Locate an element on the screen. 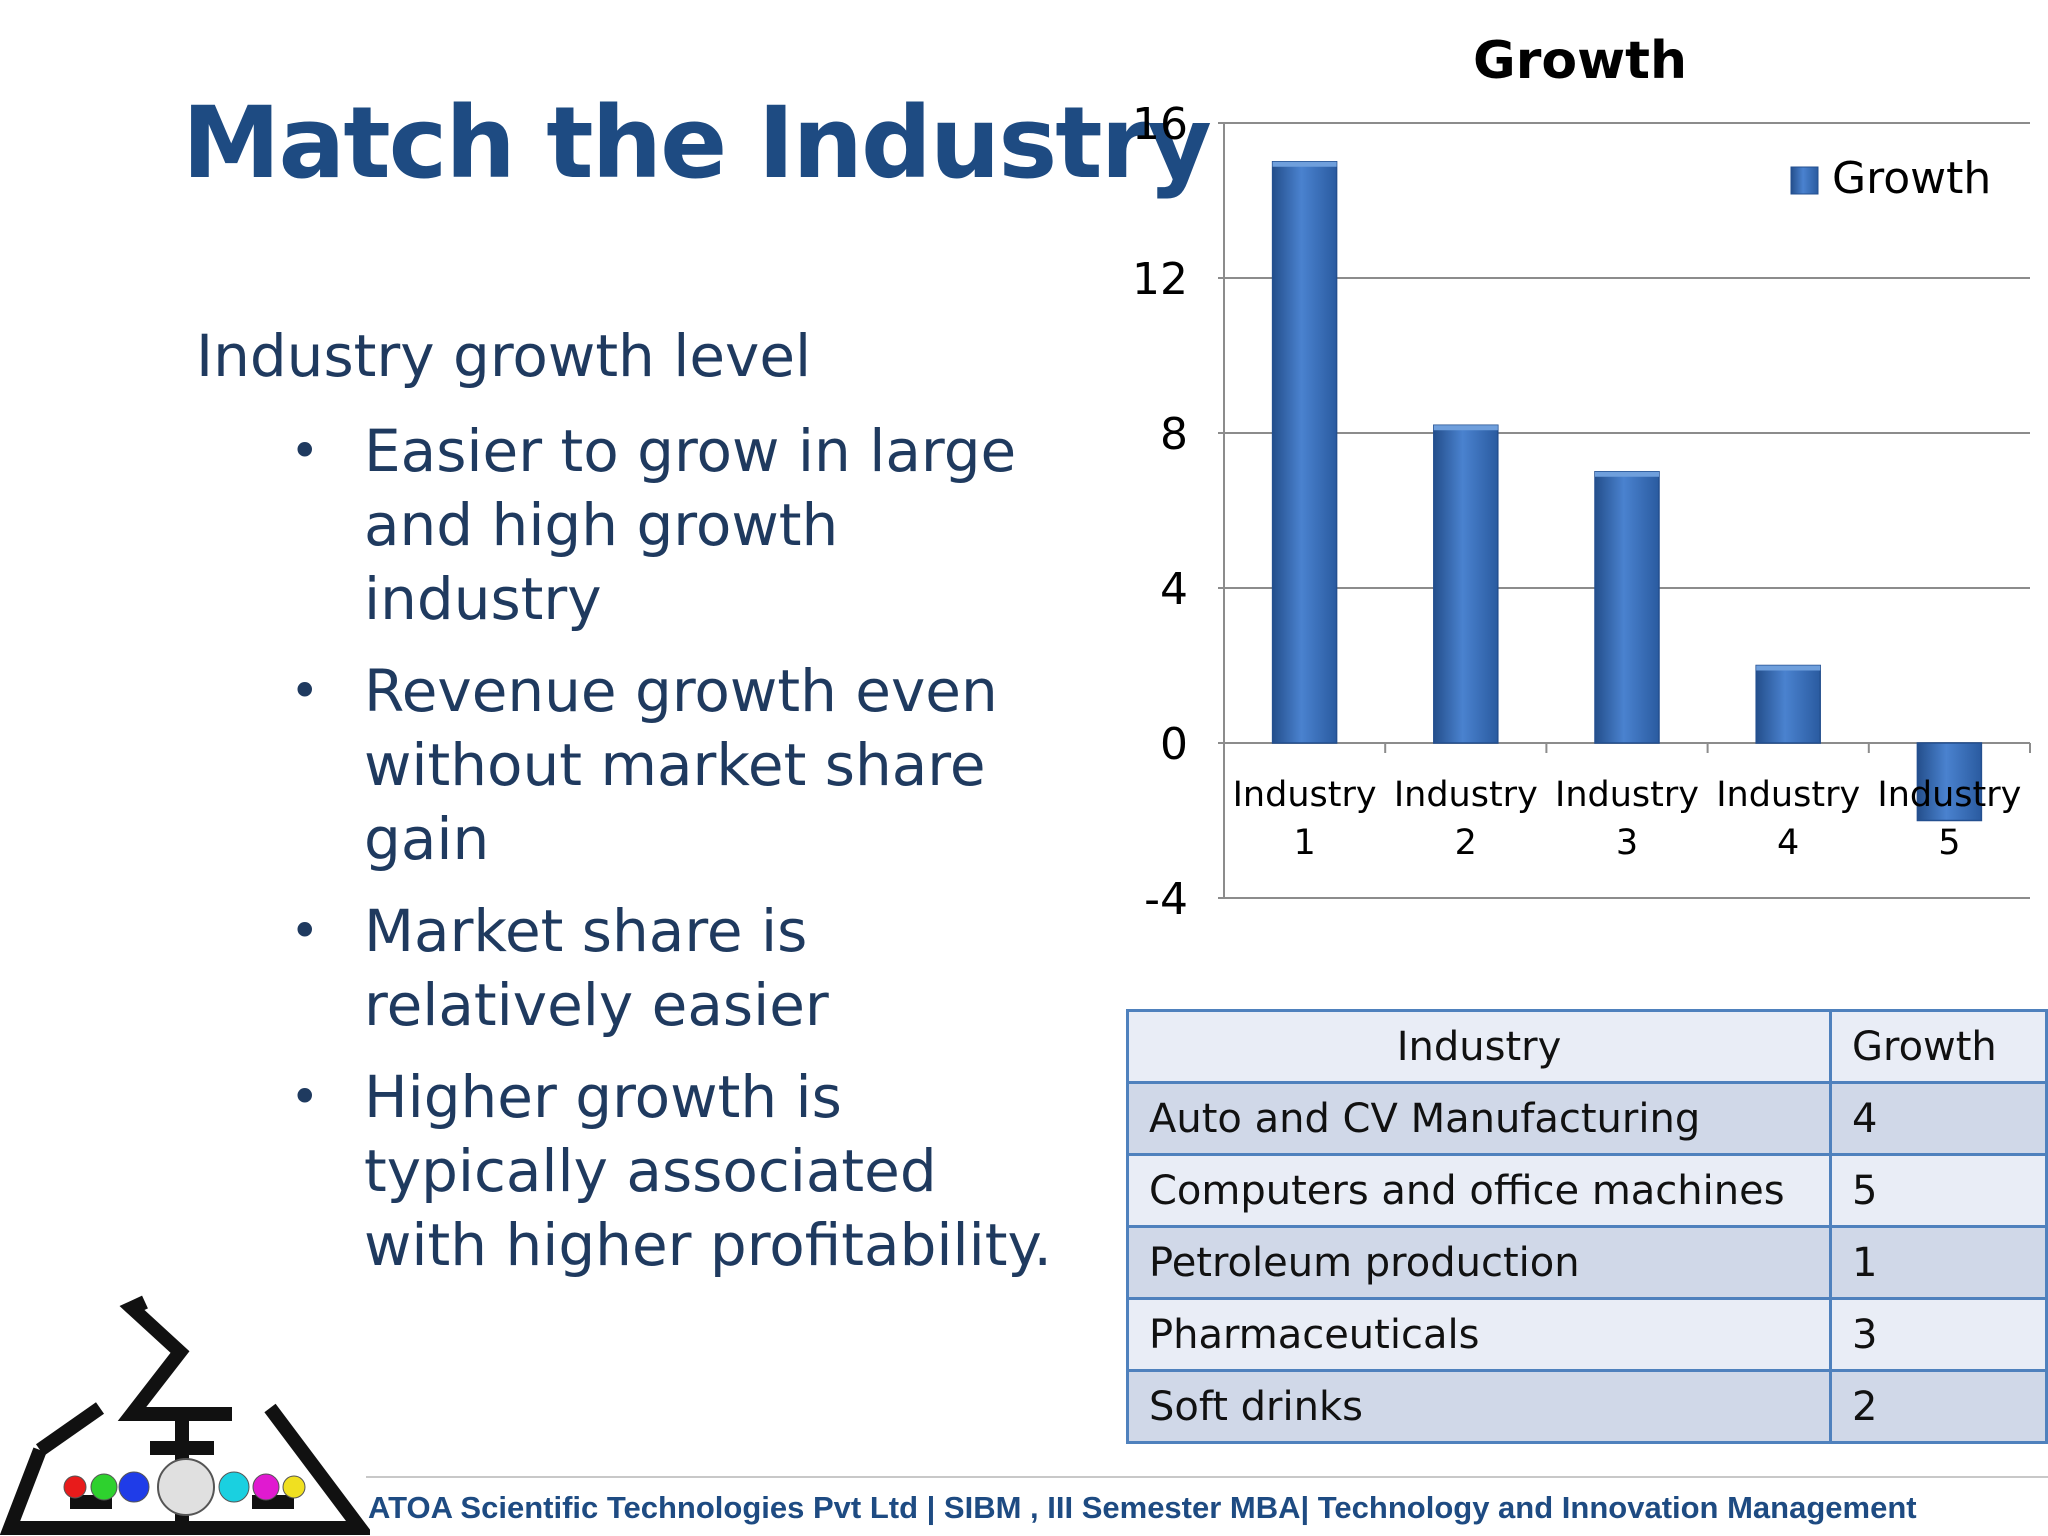 The height and width of the screenshot is (1536, 2048). table-row: Soft drinks 2 is located at coordinates (1587, 1406).